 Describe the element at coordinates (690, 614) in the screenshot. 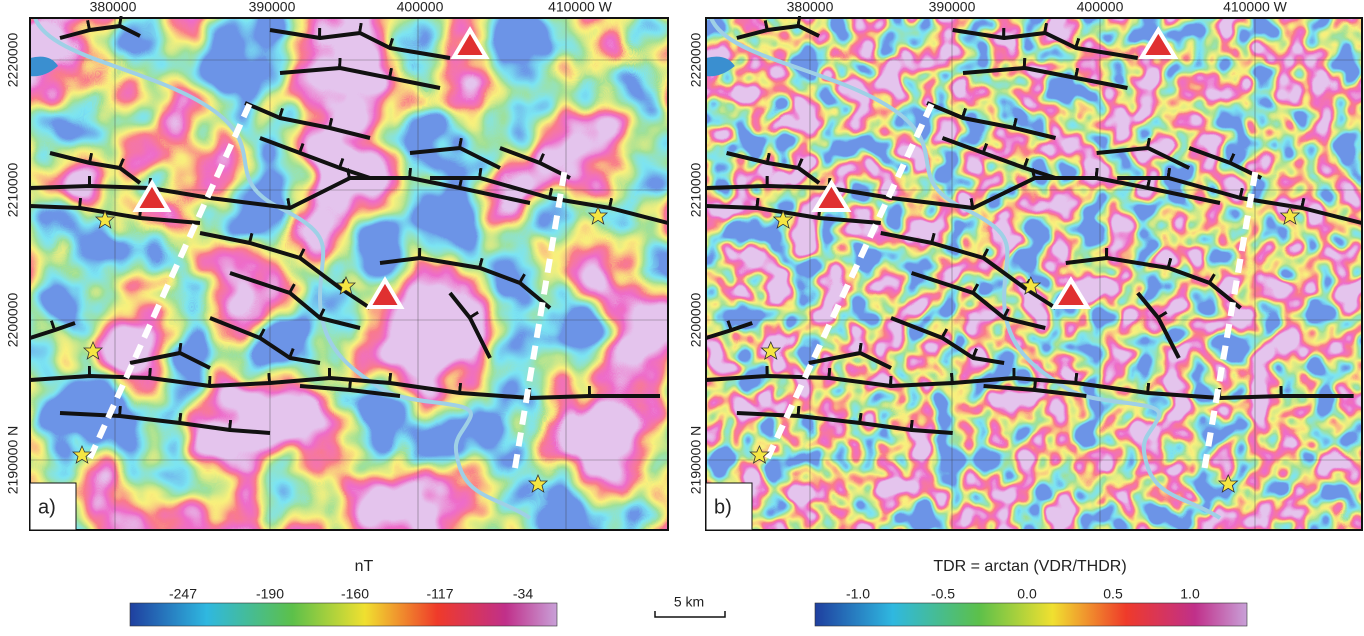

I see `map-shape` at that location.